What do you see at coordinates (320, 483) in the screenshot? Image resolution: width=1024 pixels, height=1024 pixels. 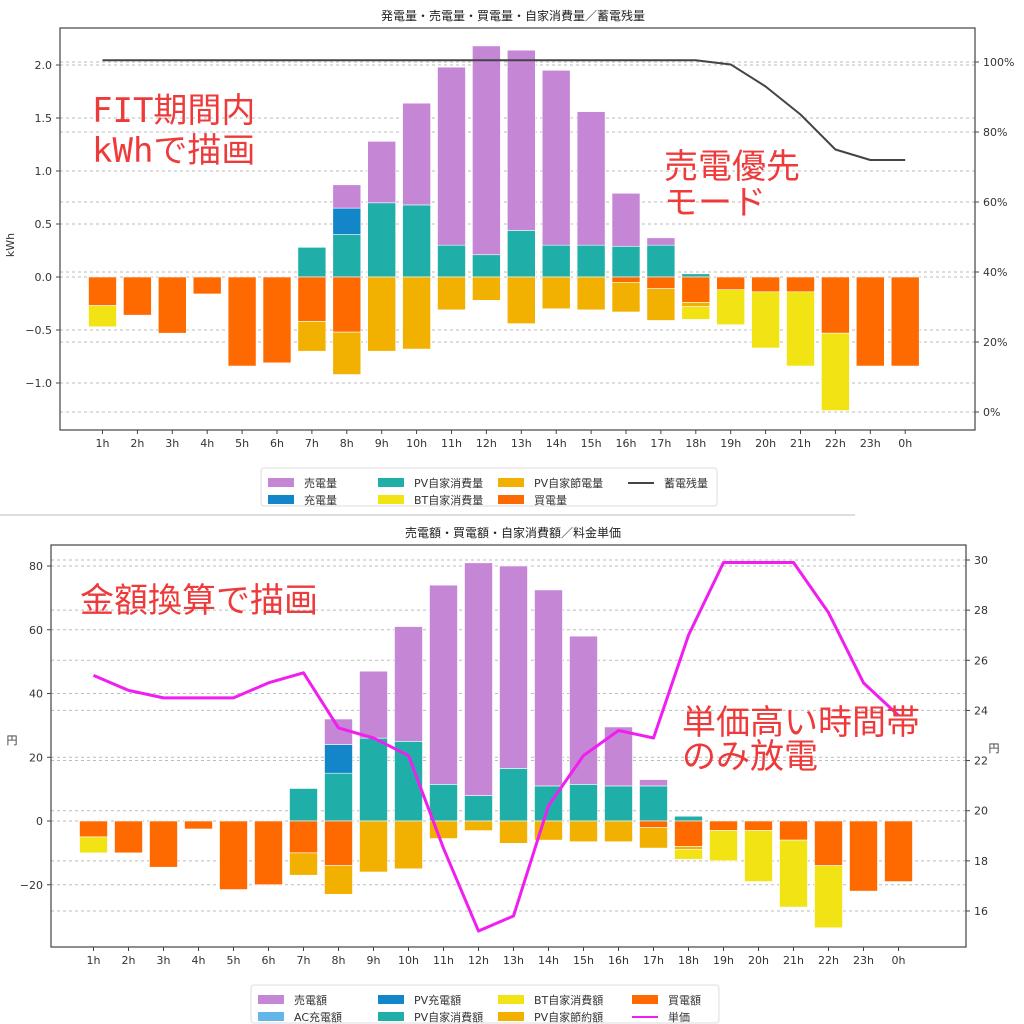 I see `legend-label: 売電量` at bounding box center [320, 483].